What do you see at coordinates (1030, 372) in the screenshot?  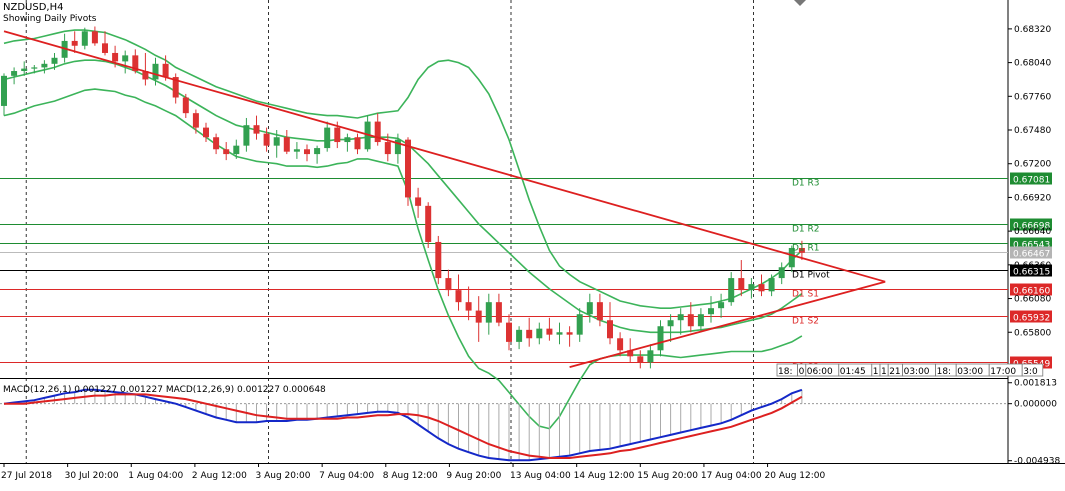 I see `time-marker-label: 3:0` at bounding box center [1030, 372].